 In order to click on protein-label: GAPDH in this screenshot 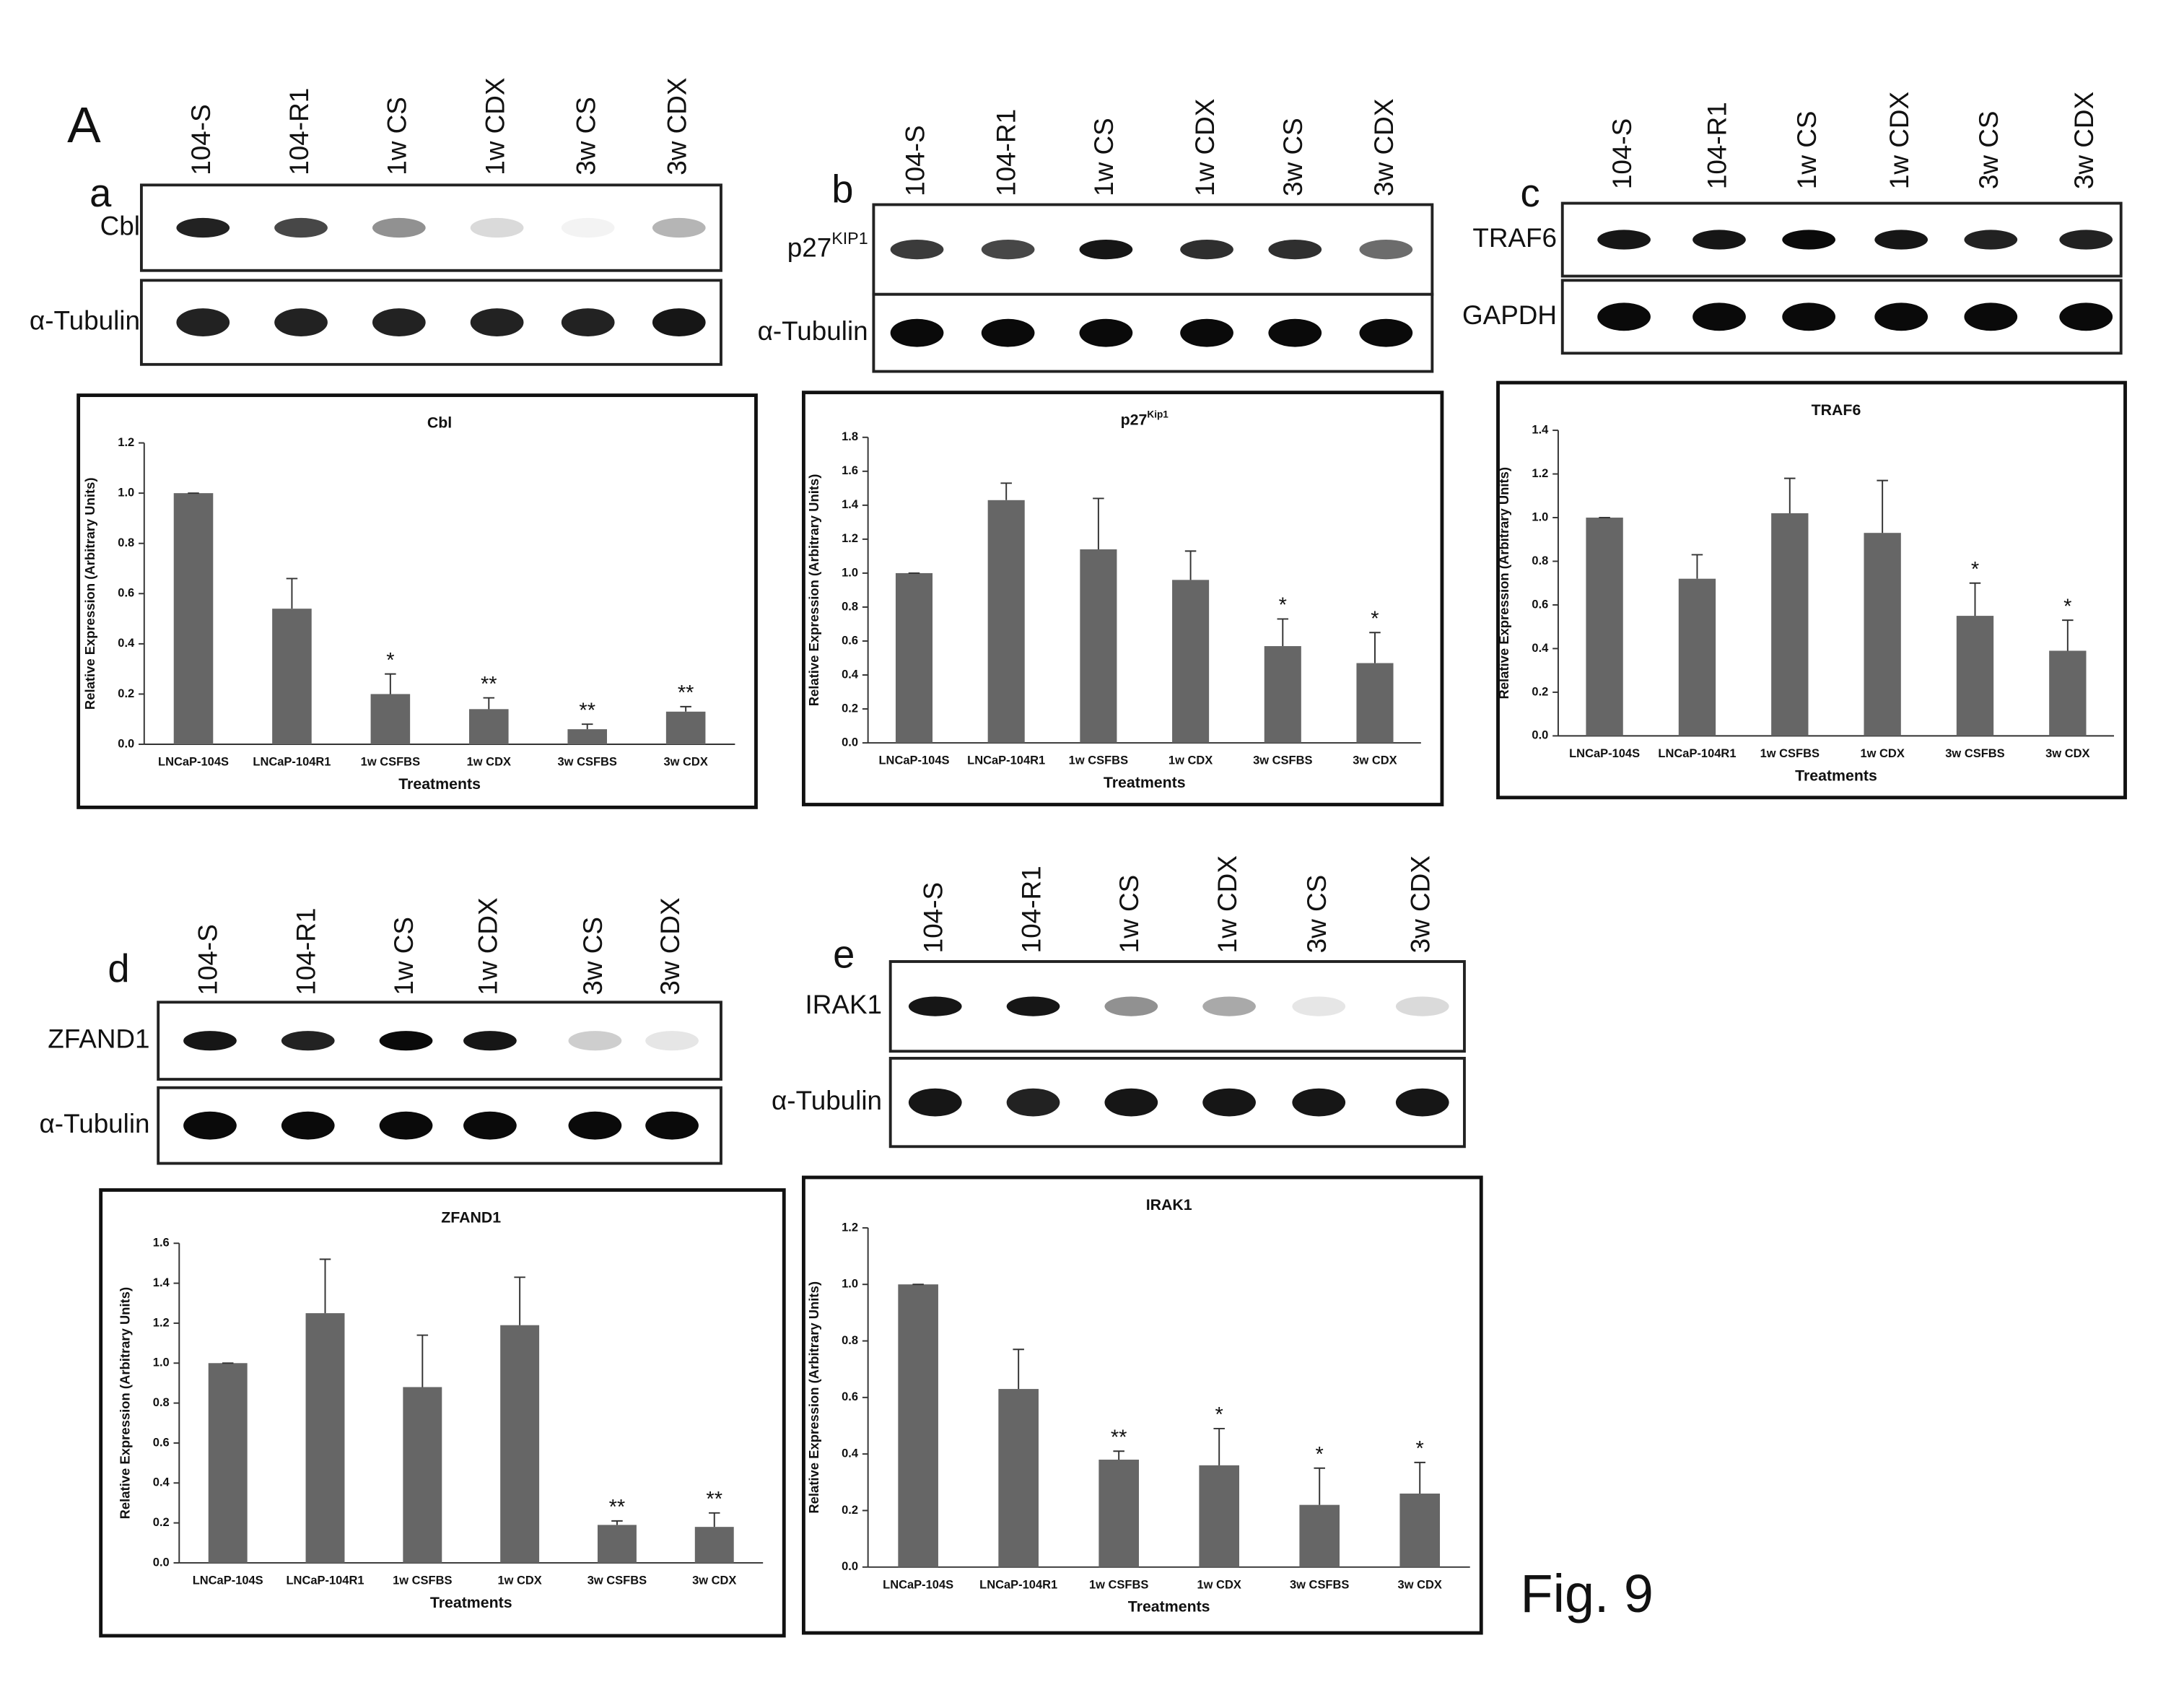, I will do `click(1509, 315)`.